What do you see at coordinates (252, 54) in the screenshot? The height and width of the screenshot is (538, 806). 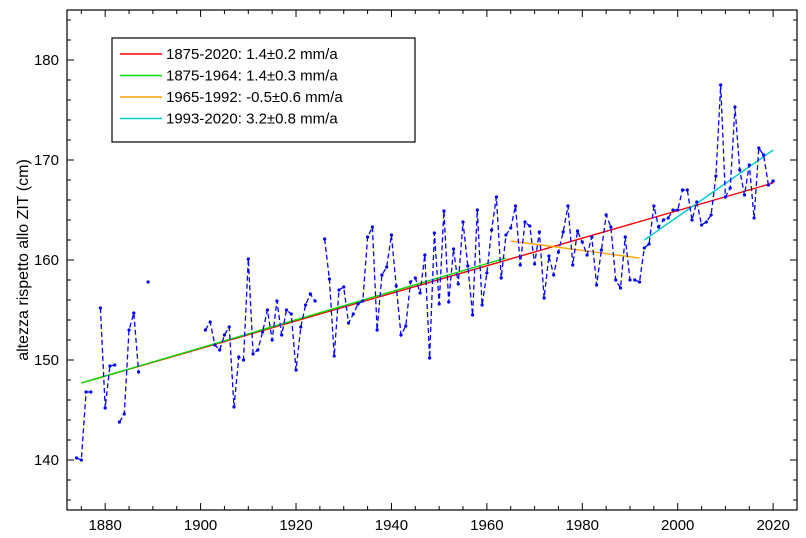 I see `legend-label-1: 1875-2020: 1.4±0.2 mm/a` at bounding box center [252, 54].